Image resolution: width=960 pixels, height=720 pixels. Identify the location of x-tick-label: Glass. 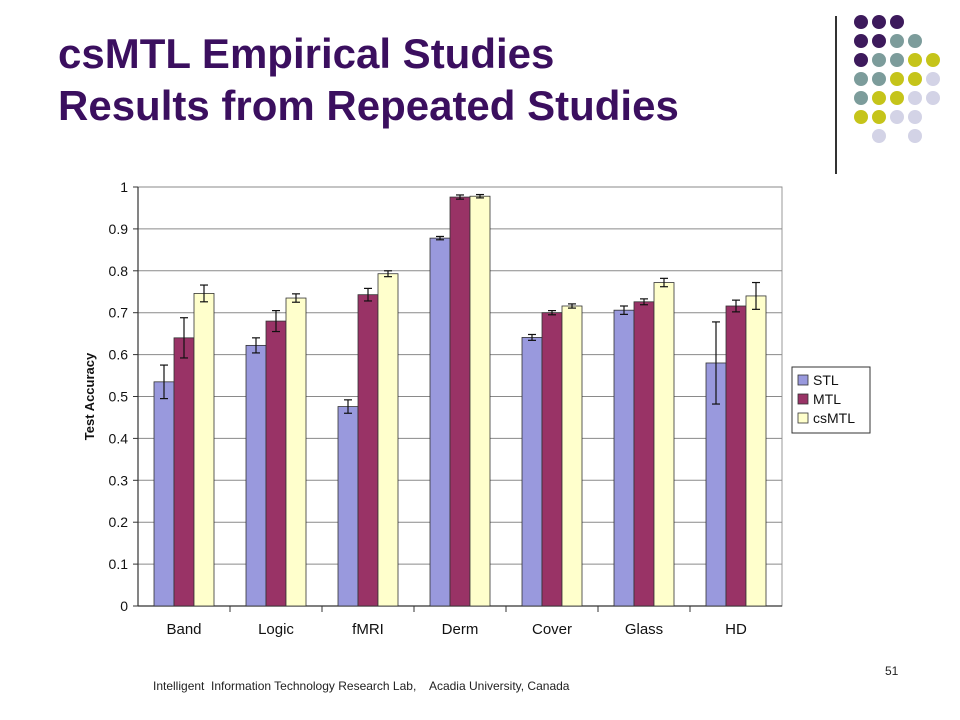
(644, 629).